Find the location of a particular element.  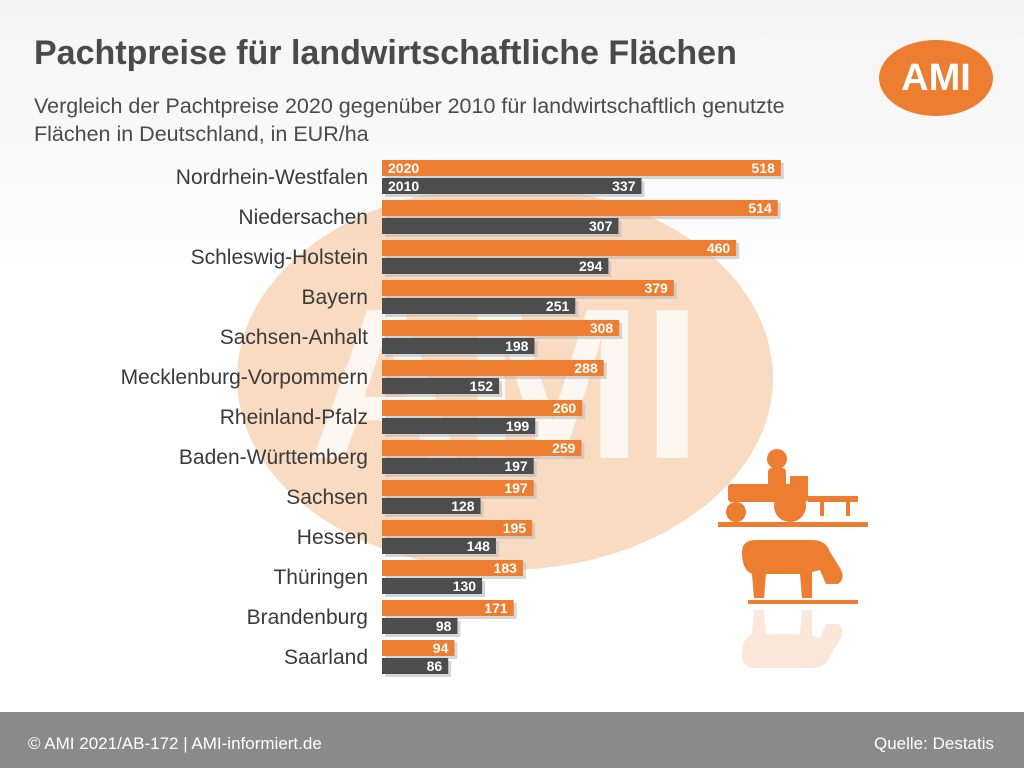

value-label: 199 is located at coordinates (518, 426).